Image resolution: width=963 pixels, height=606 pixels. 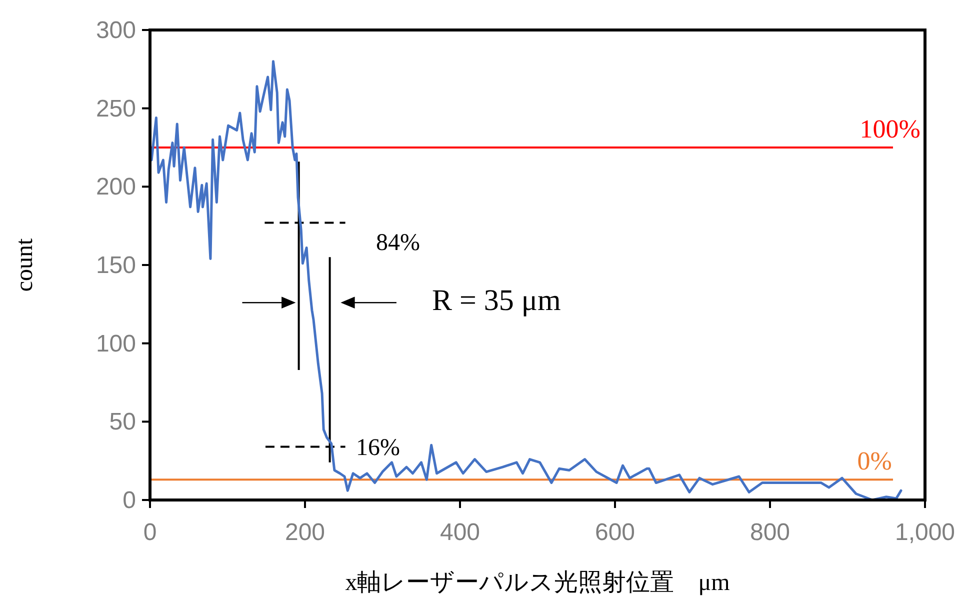 I want to click on y-tick-label: 150, so click(x=116, y=265).